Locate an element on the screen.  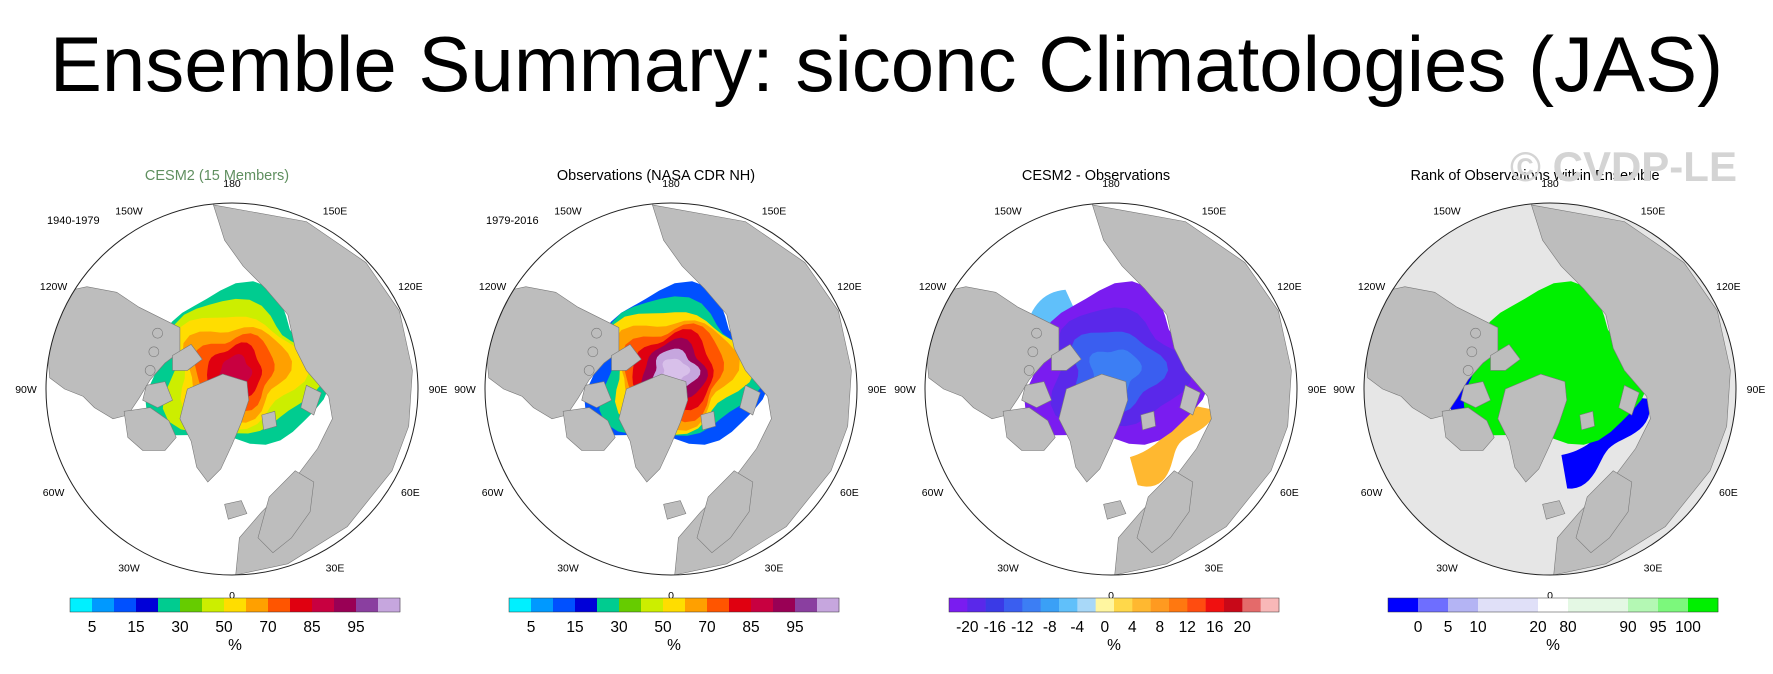
colorbar-tick-label: 95 is located at coordinates (794, 627).